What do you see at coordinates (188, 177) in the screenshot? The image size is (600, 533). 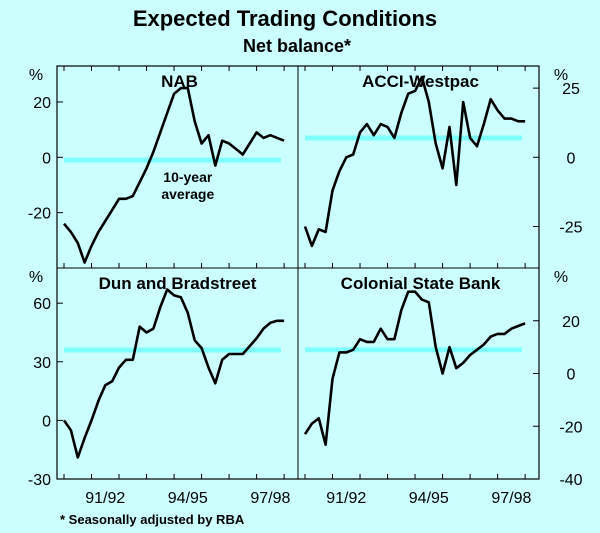 I see `average-annotation: 10-year` at bounding box center [188, 177].